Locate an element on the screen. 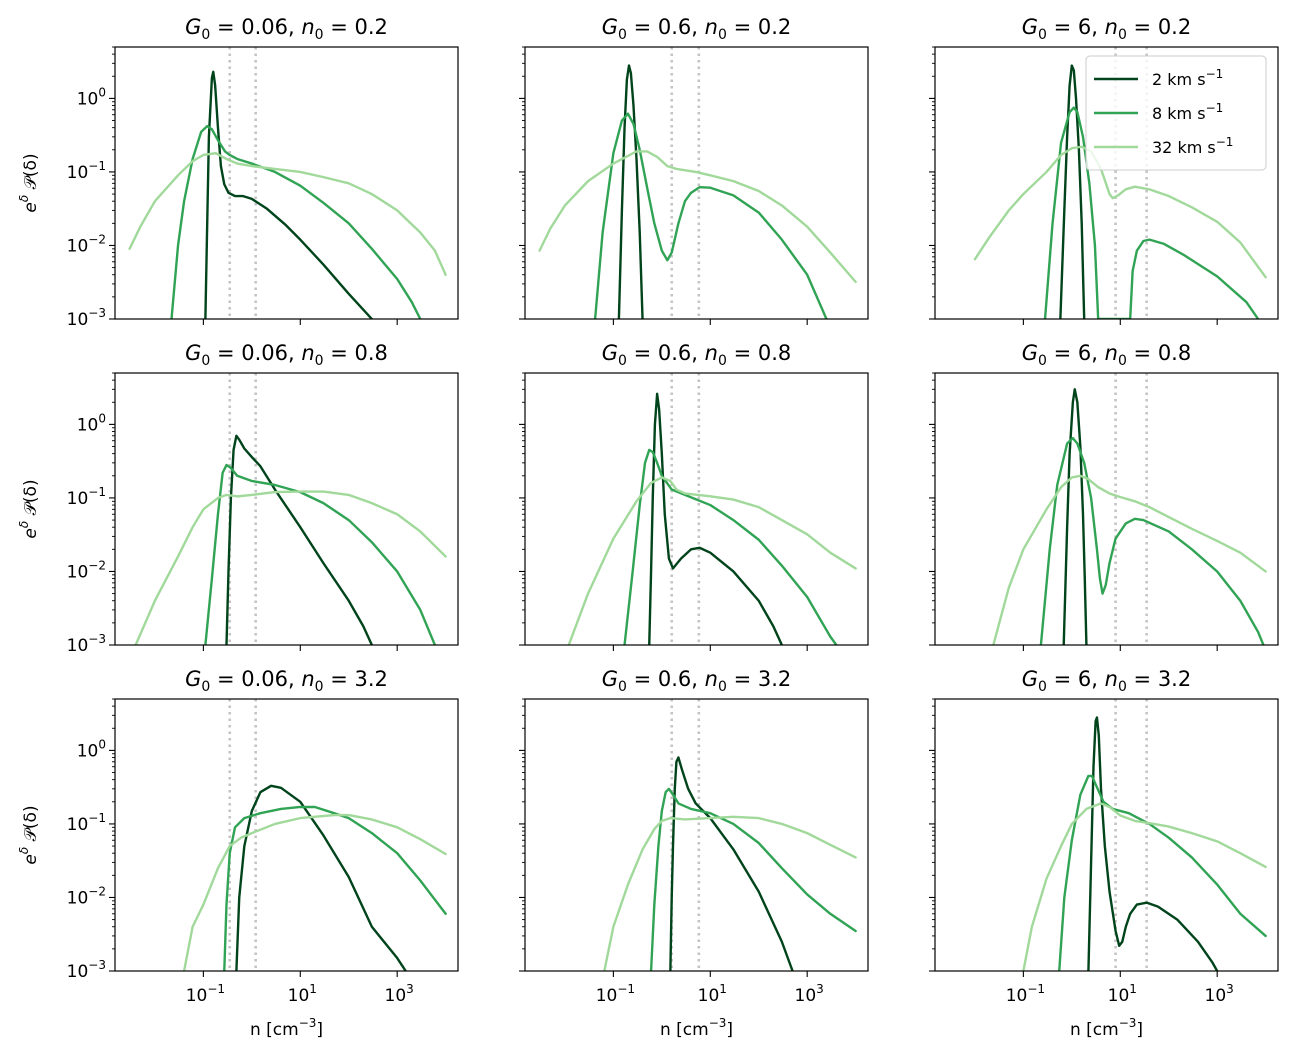 The width and height of the screenshot is (1292, 1062). panel-title: G0 = 0.6, n0 = 0.2 is located at coordinates (696, 29).